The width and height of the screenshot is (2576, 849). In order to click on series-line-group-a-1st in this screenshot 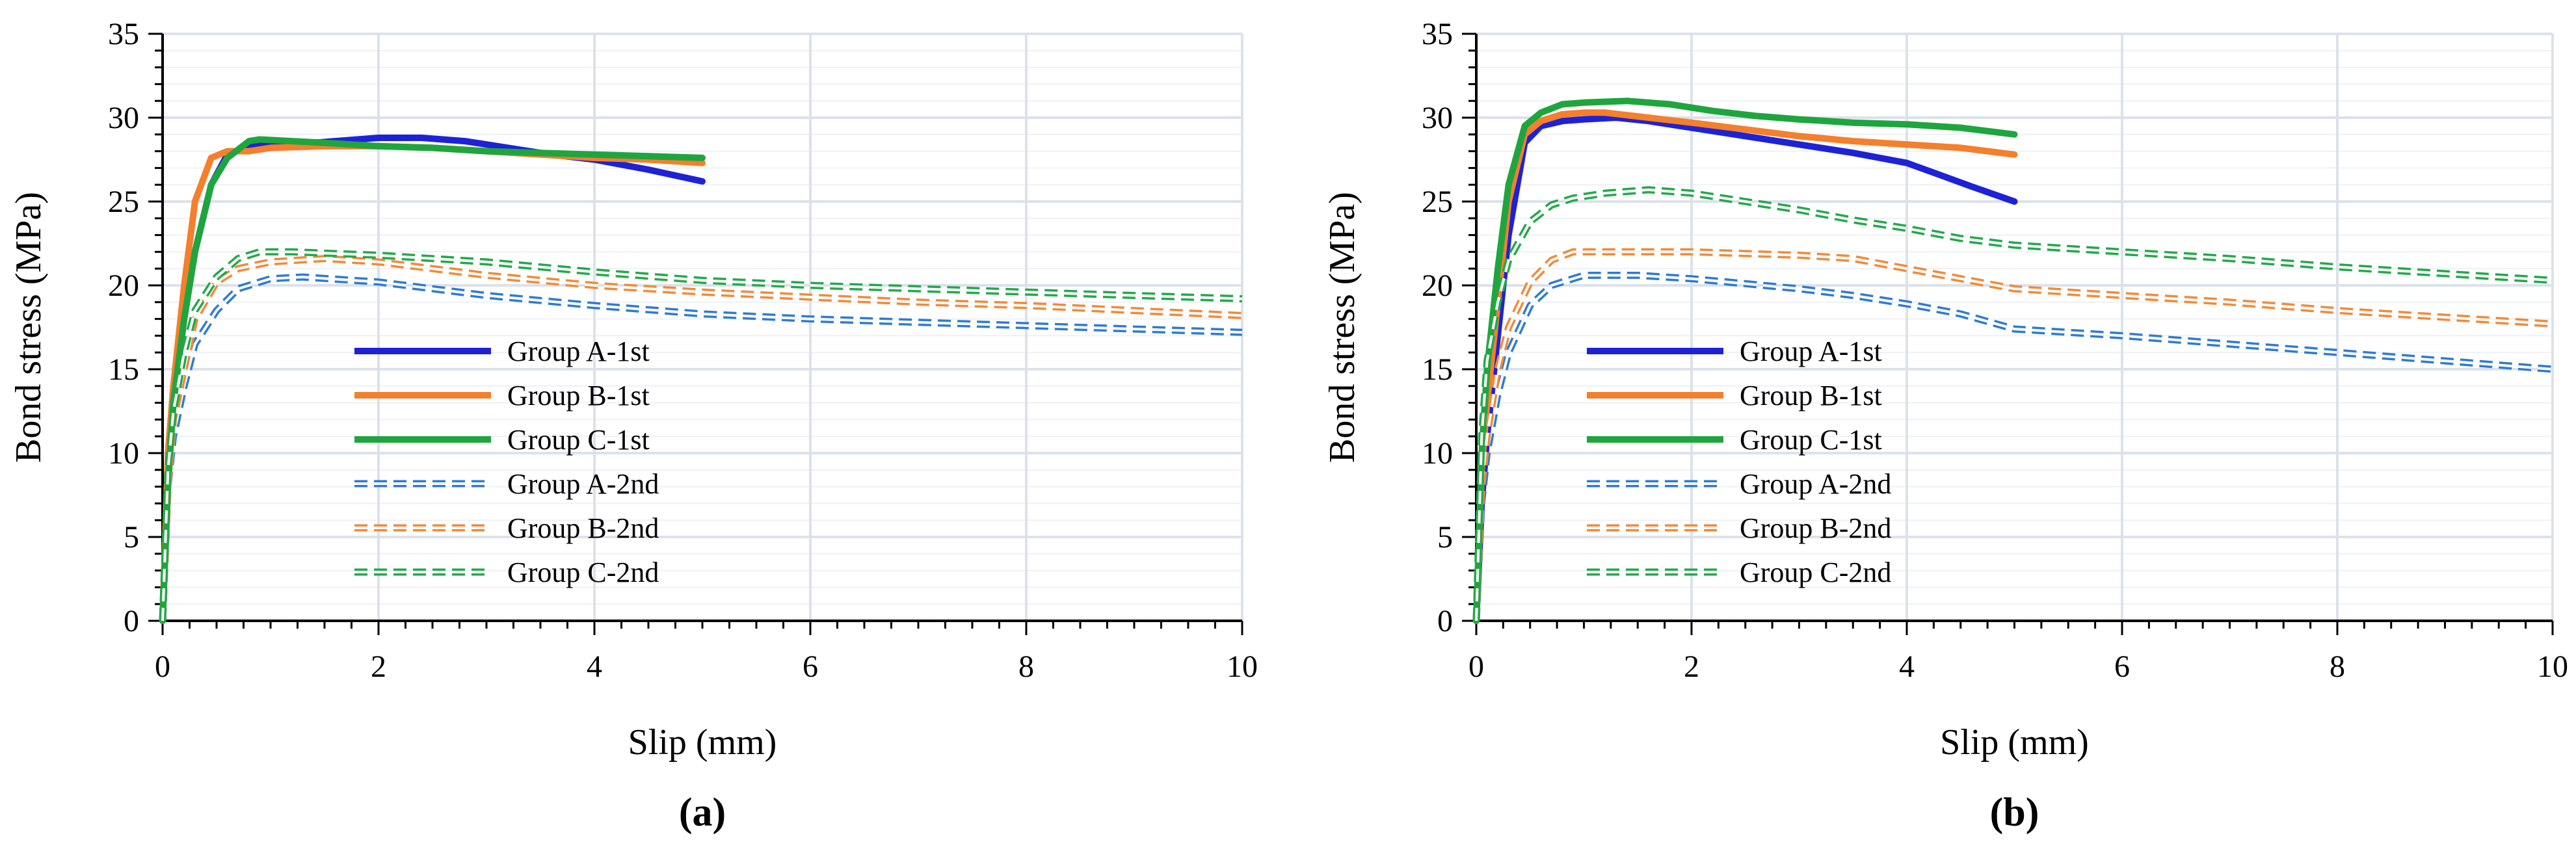, I will do `click(1745, 369)`.